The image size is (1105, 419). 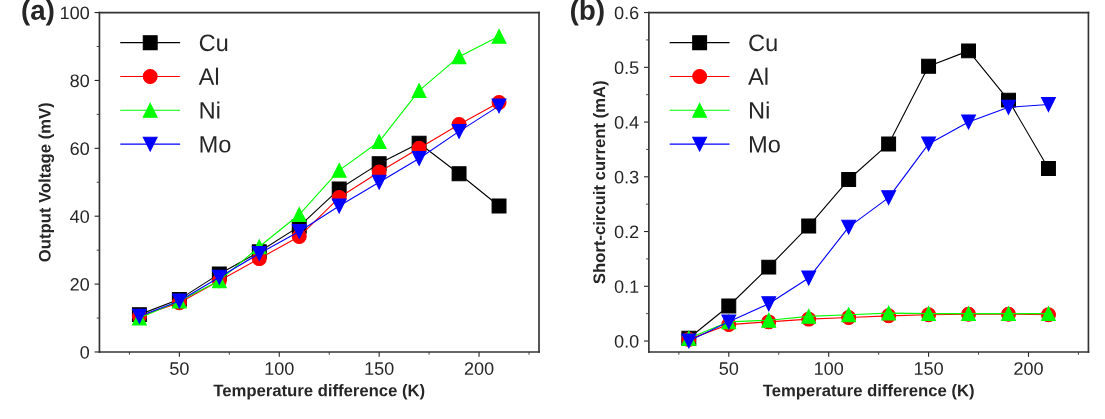 What do you see at coordinates (85, 352) in the screenshot?
I see `y-tick-label: 0` at bounding box center [85, 352].